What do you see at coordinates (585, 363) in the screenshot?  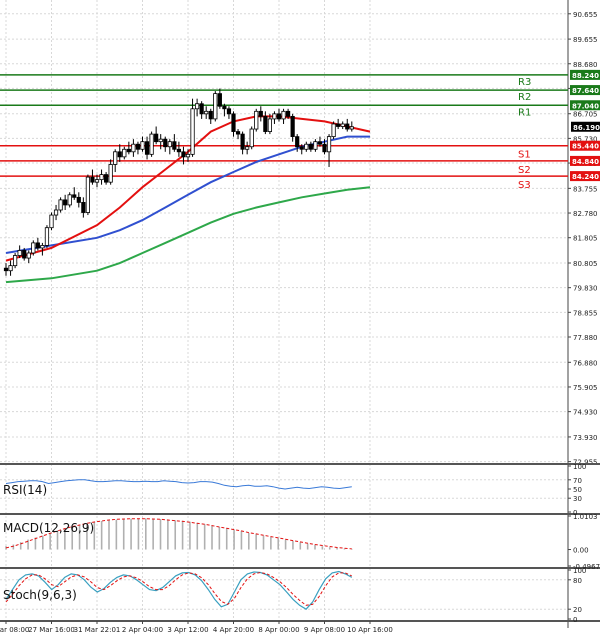 I see `price-tick-label: 76.880` at bounding box center [585, 363].